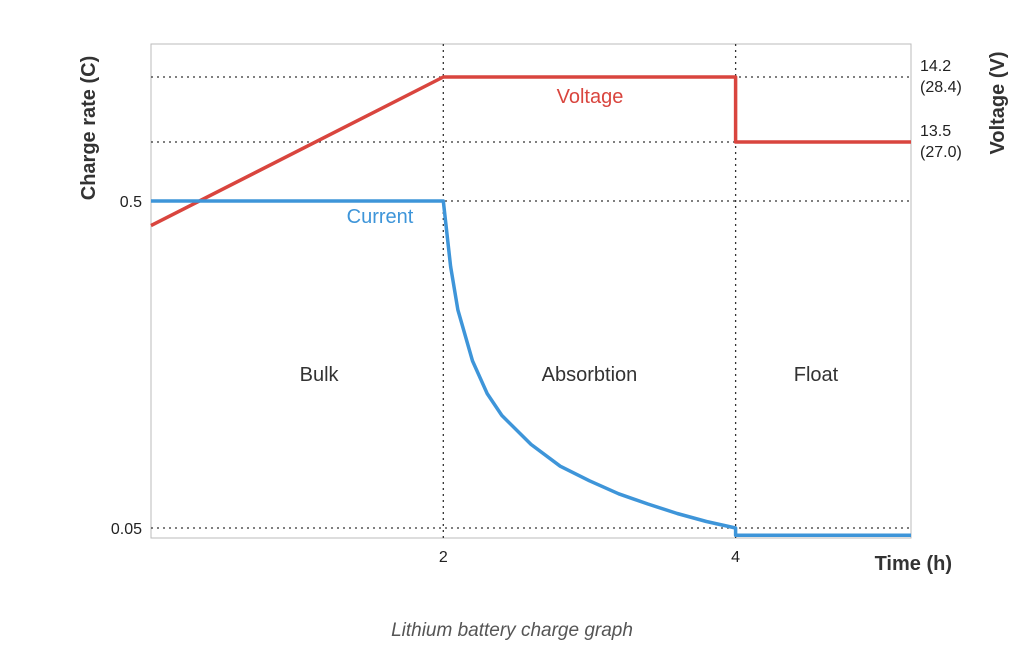  What do you see at coordinates (941, 87) in the screenshot?
I see `right-tick-sub-14.2: (28.4)` at bounding box center [941, 87].